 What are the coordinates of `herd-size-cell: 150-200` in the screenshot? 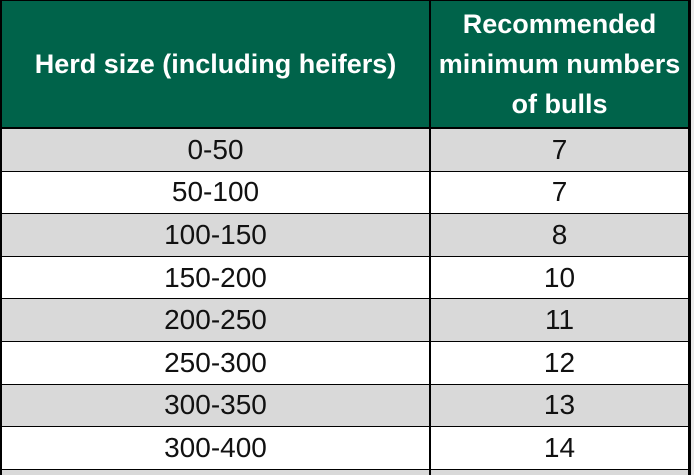 It's located at (216, 278).